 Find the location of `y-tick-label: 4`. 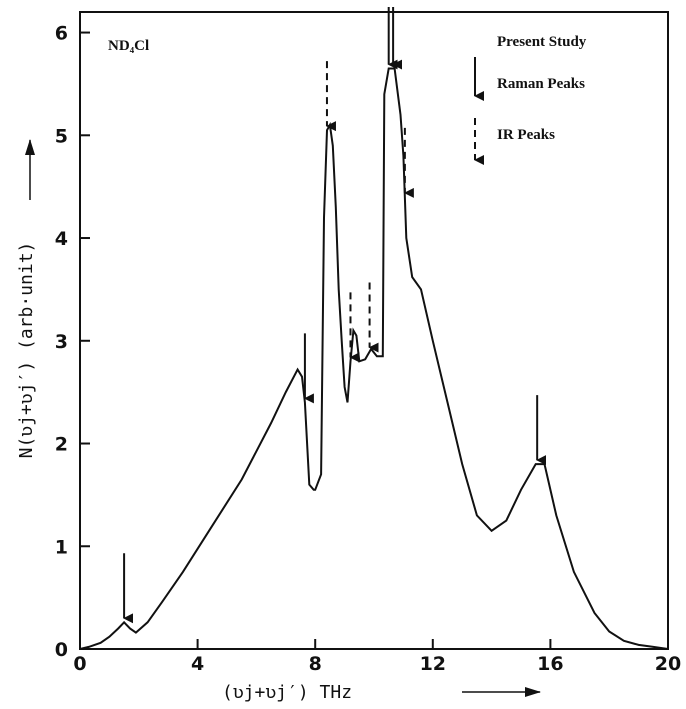

y-tick-label: 4 is located at coordinates (61, 239).